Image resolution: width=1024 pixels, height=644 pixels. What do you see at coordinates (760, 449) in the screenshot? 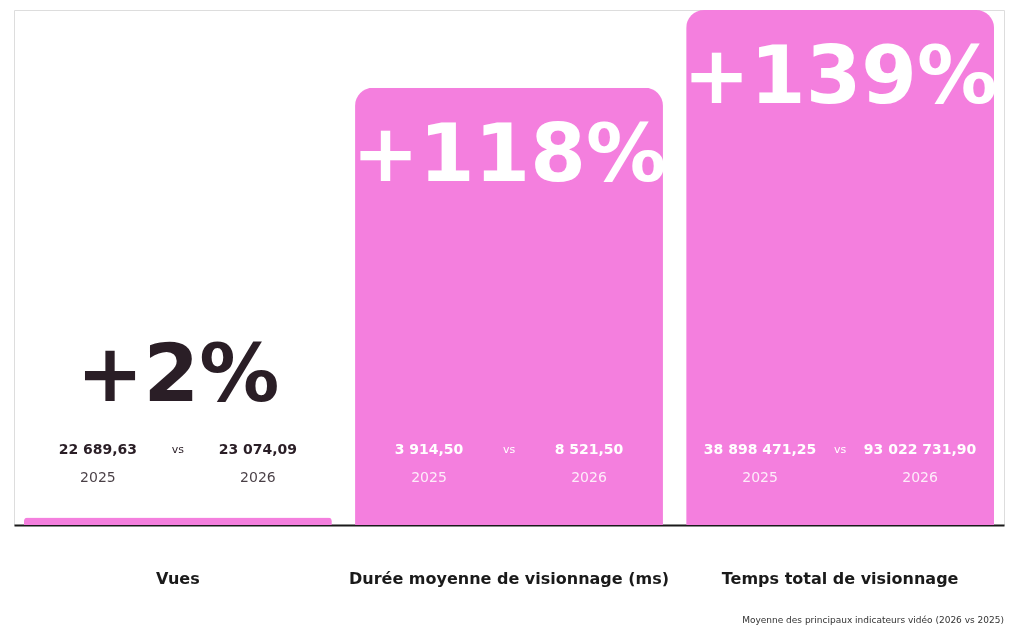
I see `annotation: 38 898 471,25` at bounding box center [760, 449].